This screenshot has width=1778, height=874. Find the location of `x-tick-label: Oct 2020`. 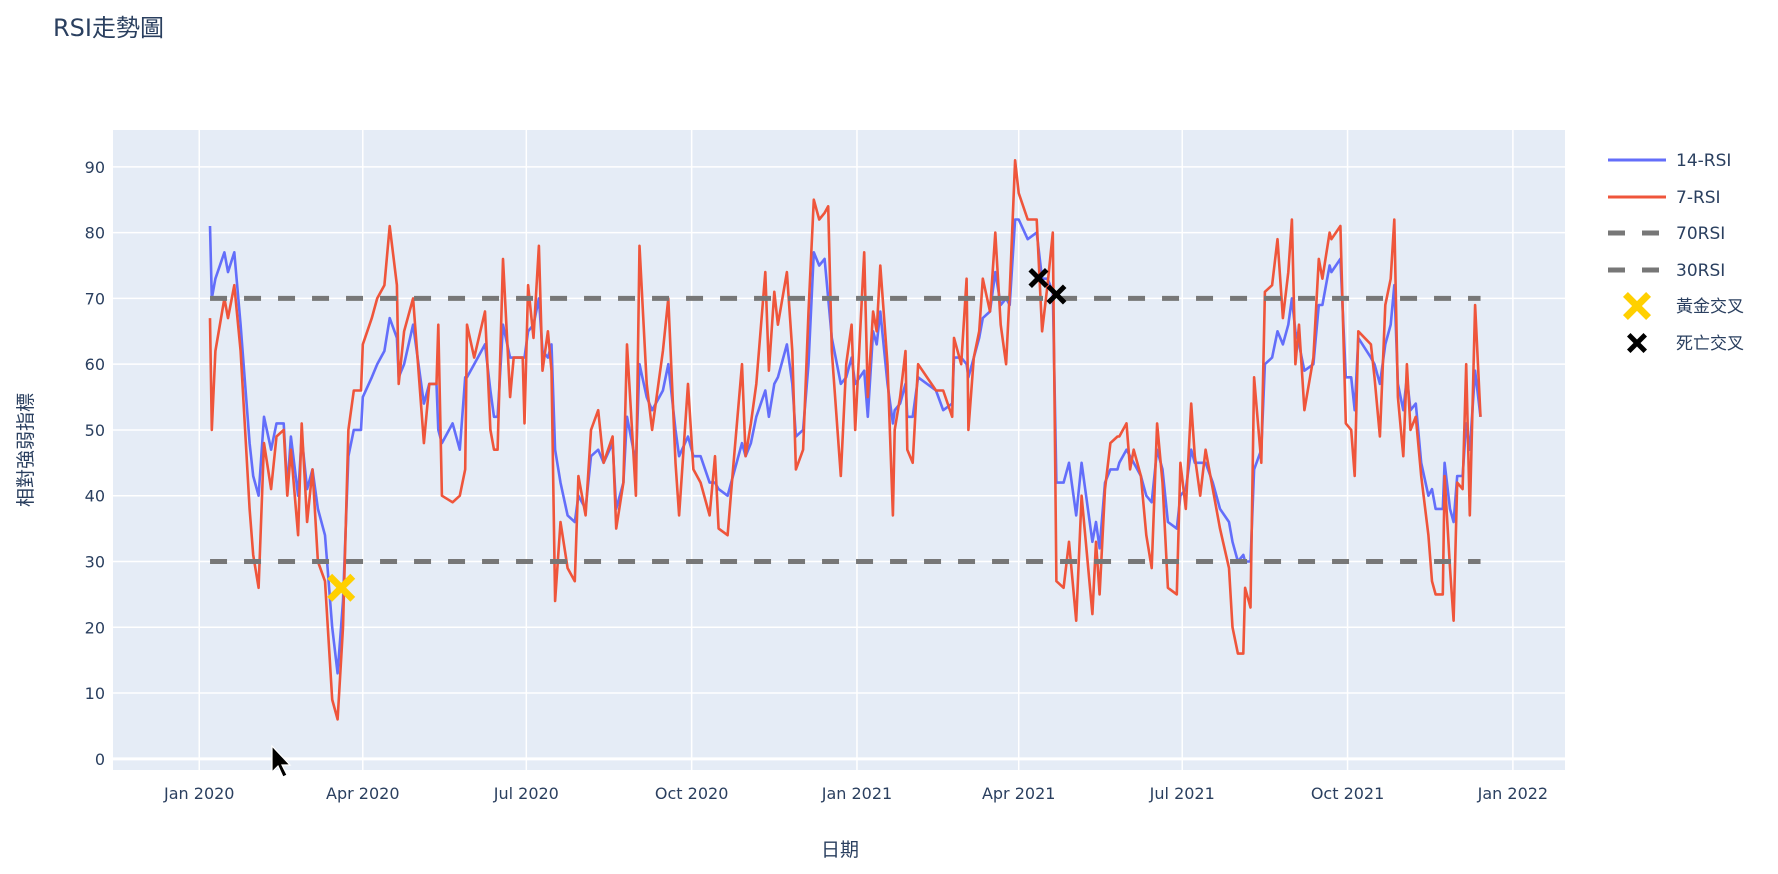

x-tick-label: Oct 2020 is located at coordinates (691, 793).